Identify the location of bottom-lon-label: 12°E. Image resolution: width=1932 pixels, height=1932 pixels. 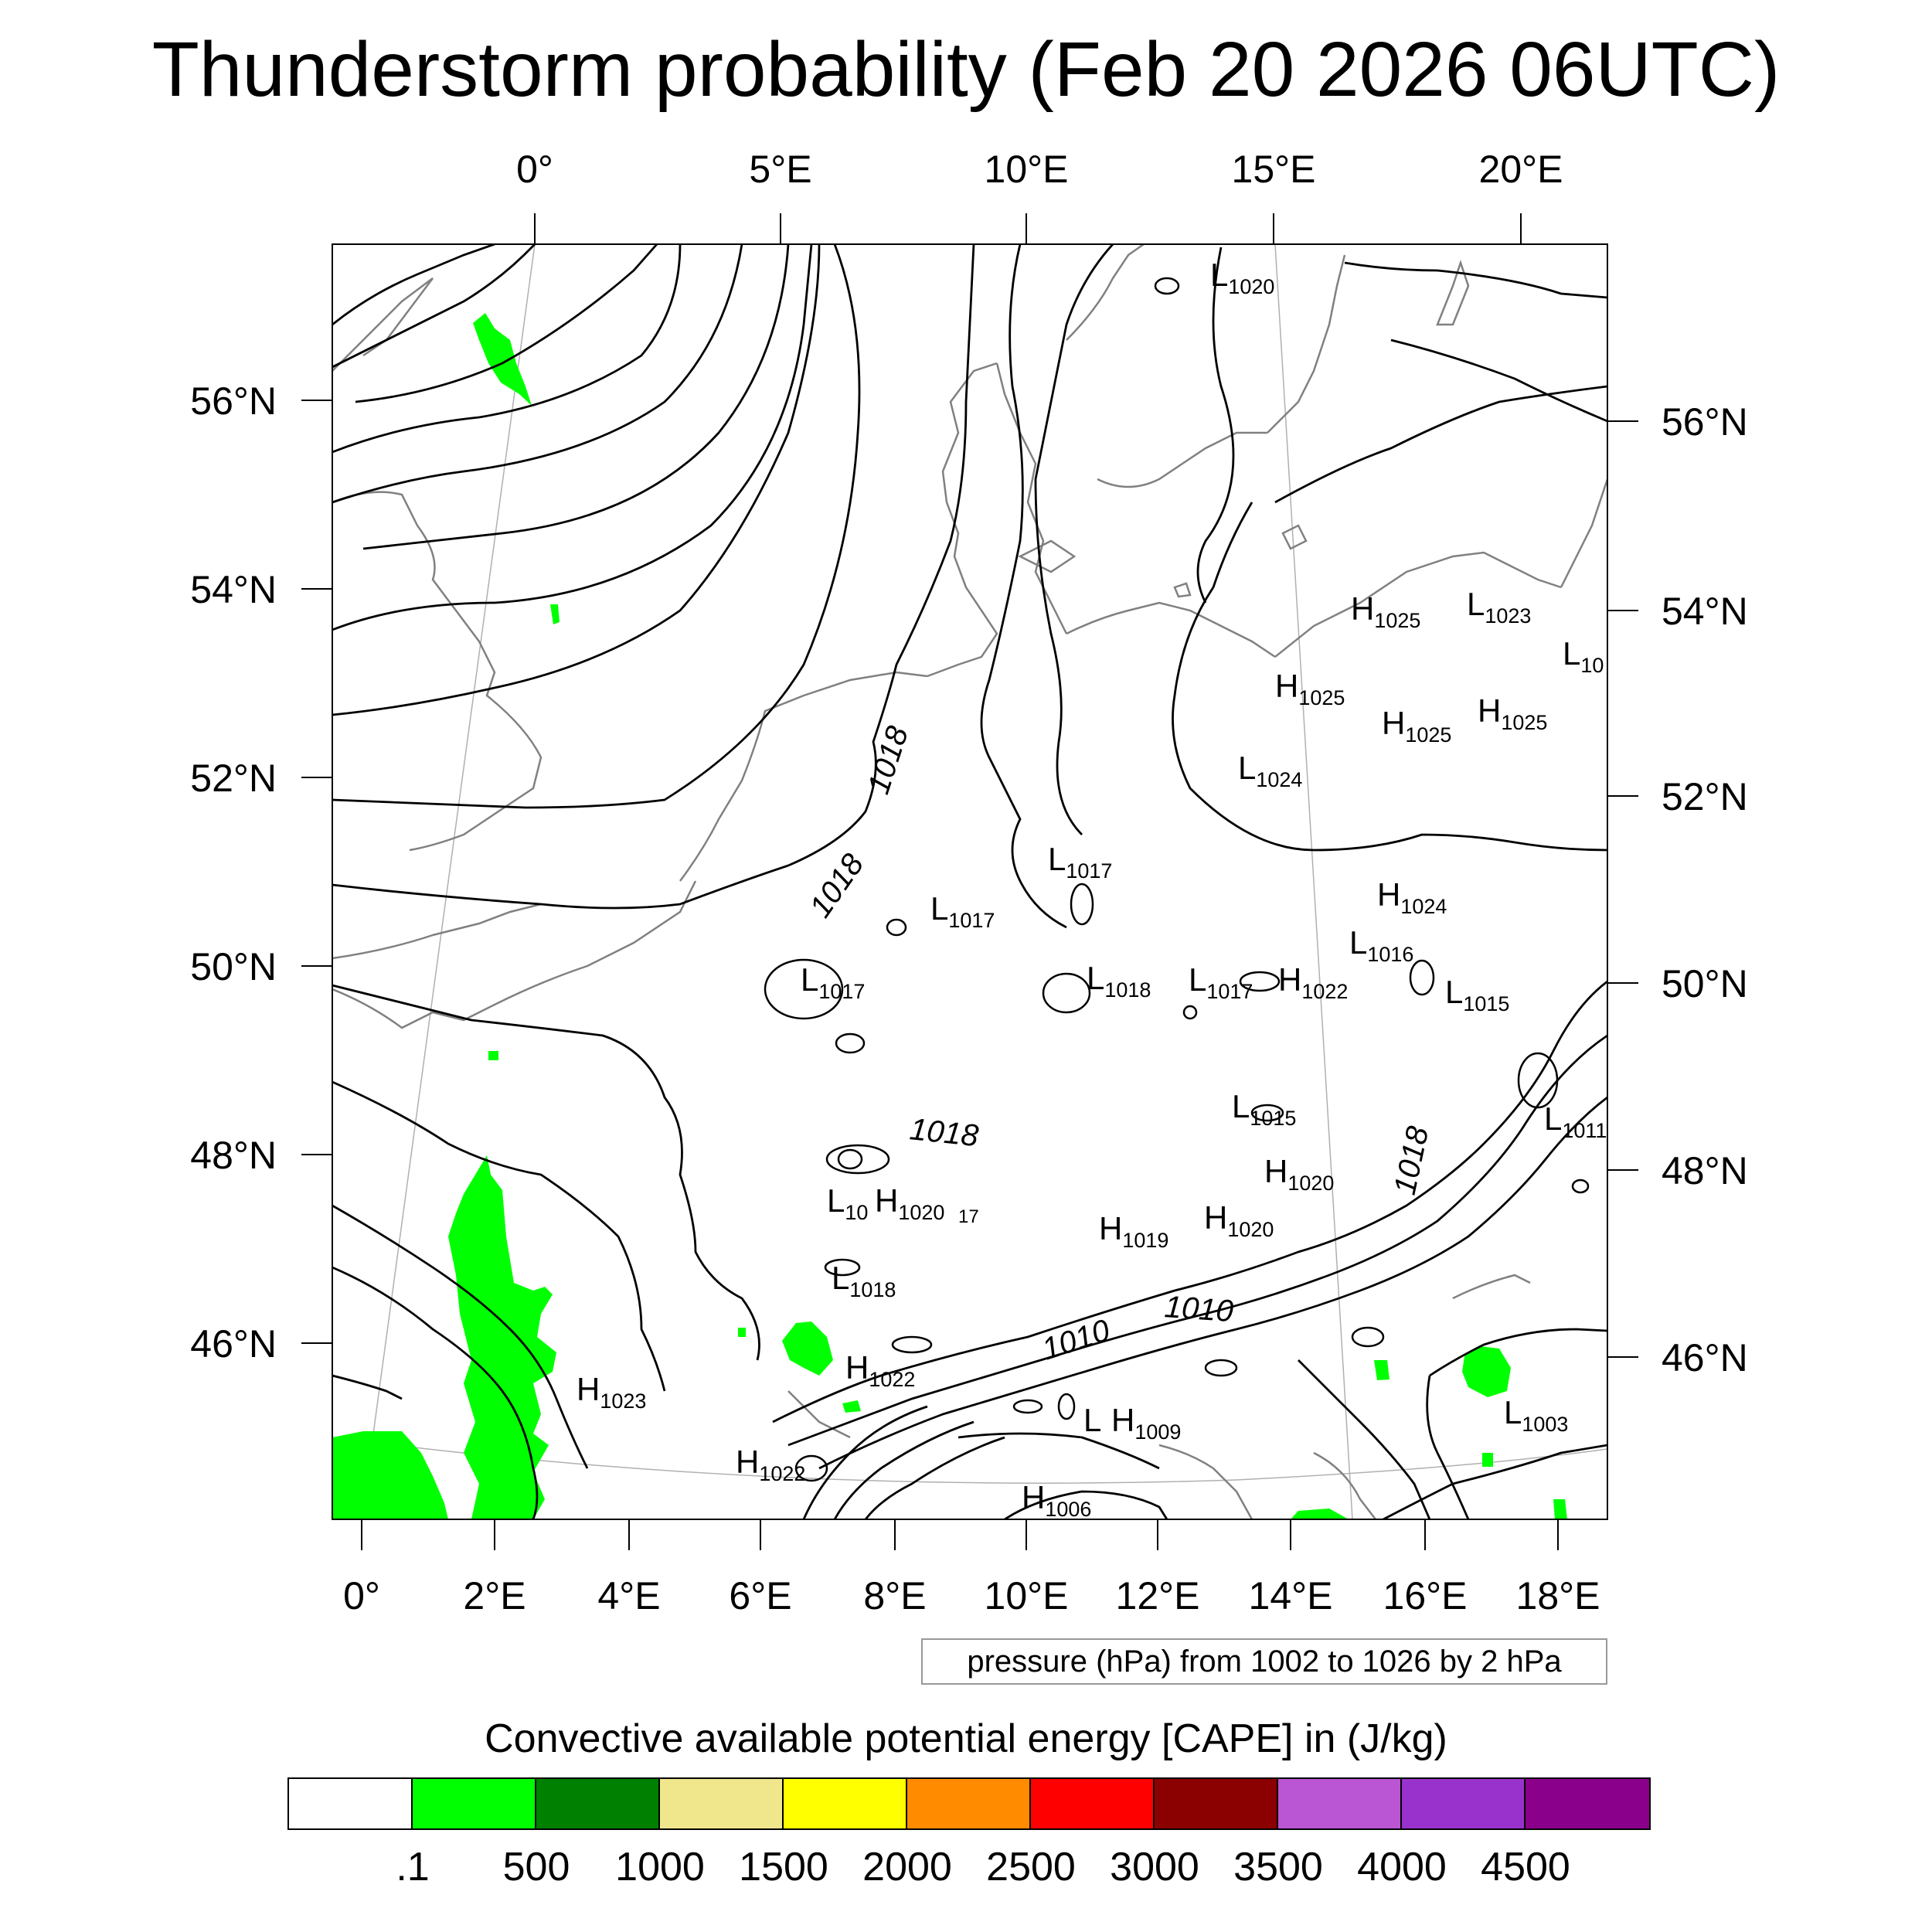
(1158, 1596).